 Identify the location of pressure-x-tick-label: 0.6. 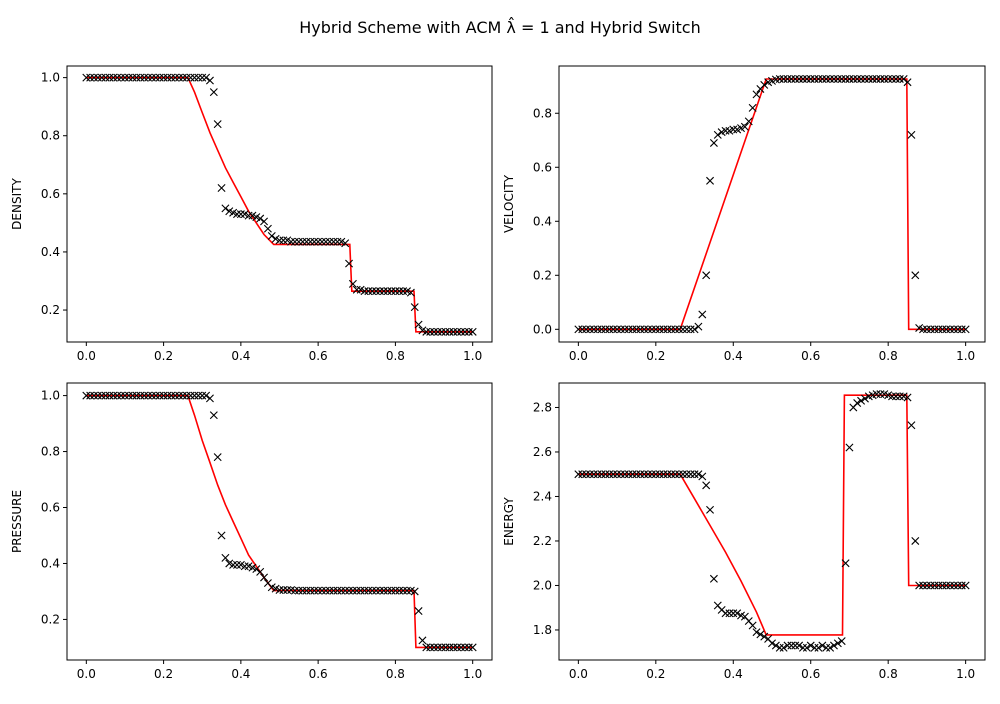
(318, 674).